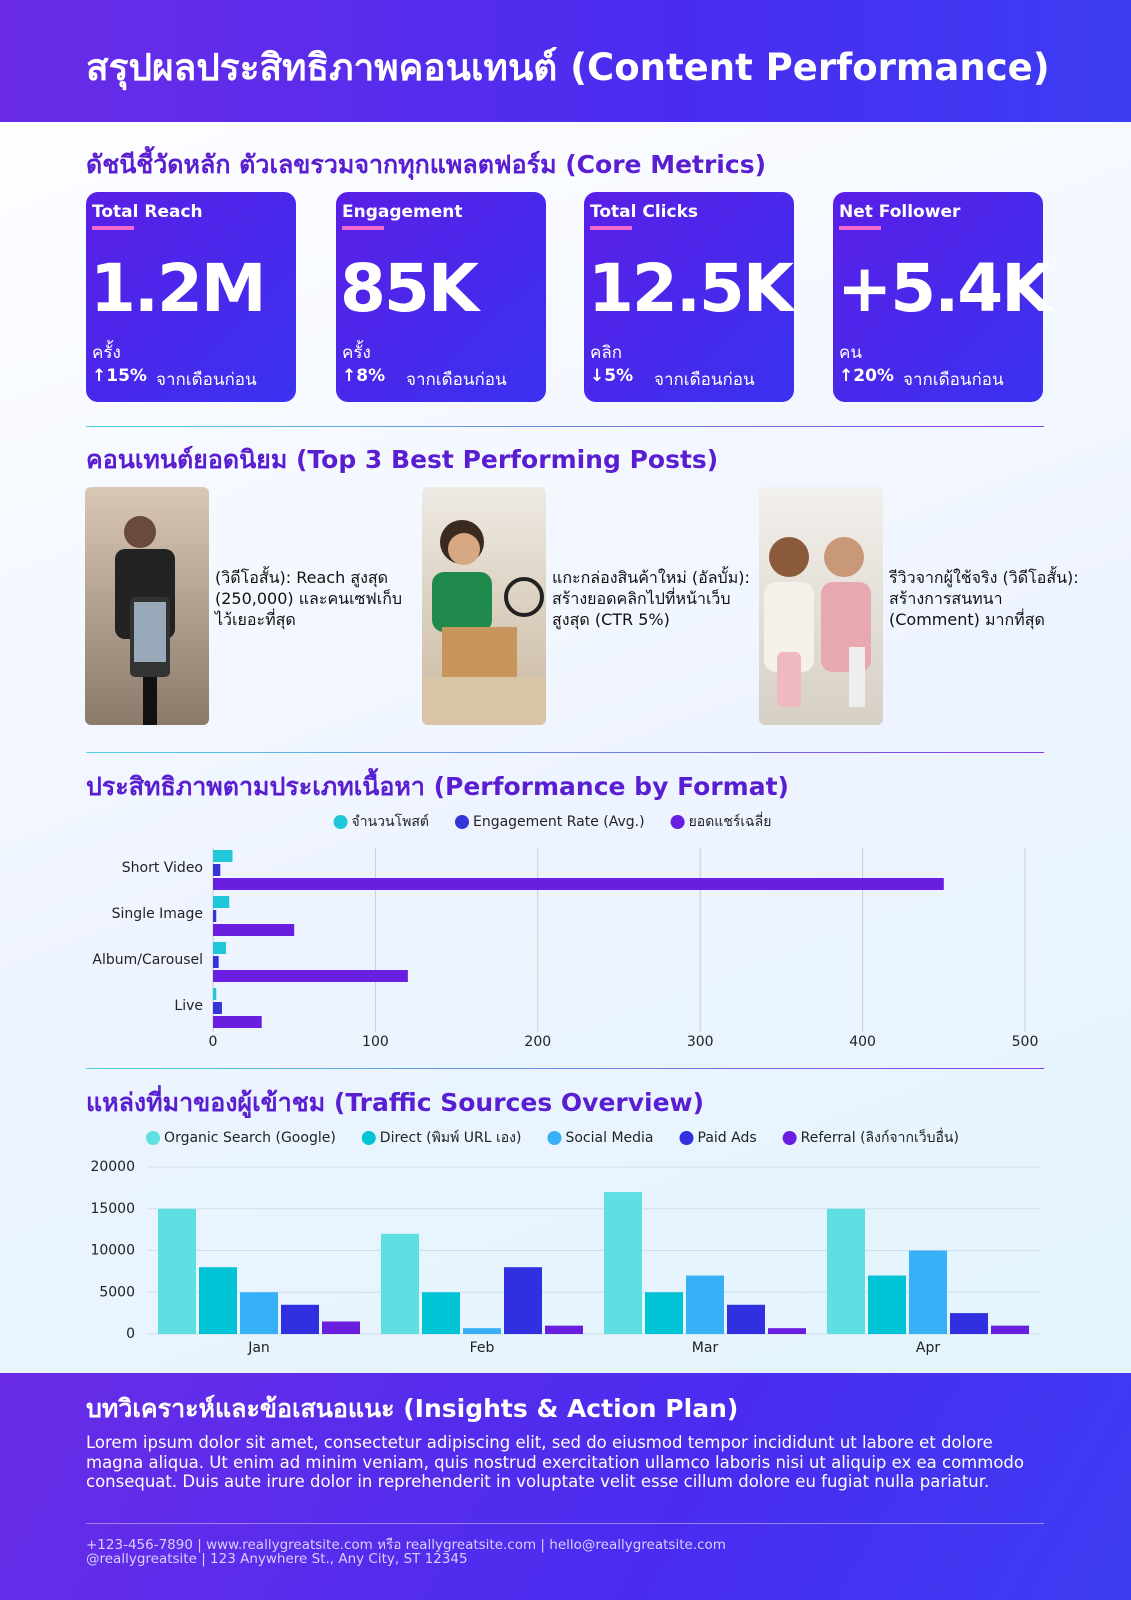  Describe the element at coordinates (705, 1348) in the screenshot. I see `x-tick-label: Mar` at that location.